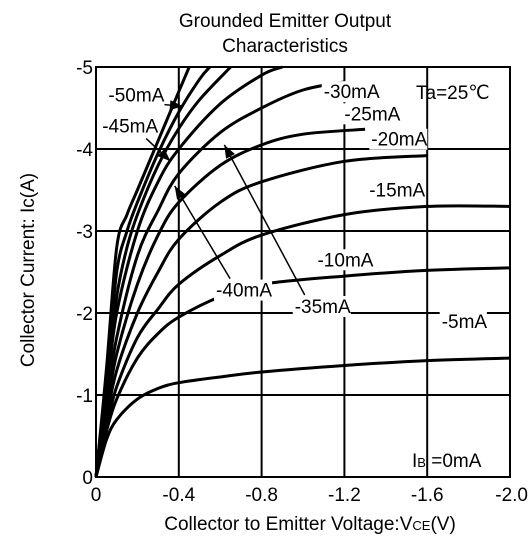 This screenshot has height=542, width=532. What do you see at coordinates (84, 396) in the screenshot?
I see `y-tick-label: -1` at bounding box center [84, 396].